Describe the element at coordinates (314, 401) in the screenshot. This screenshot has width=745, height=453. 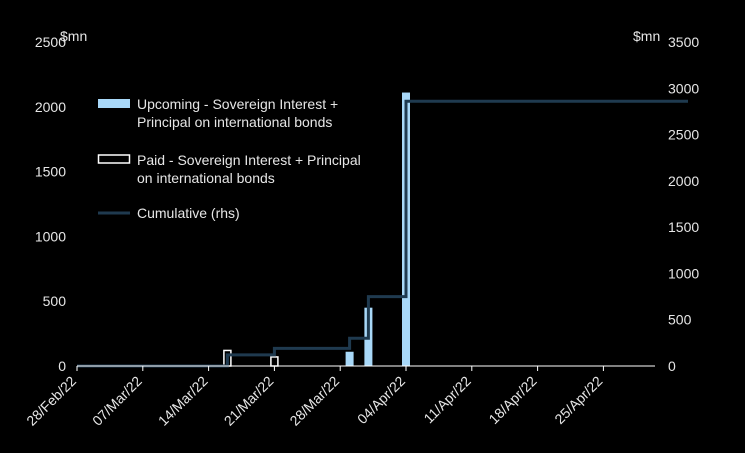
I see `x-tick-label: 28/Mar/22` at that location.